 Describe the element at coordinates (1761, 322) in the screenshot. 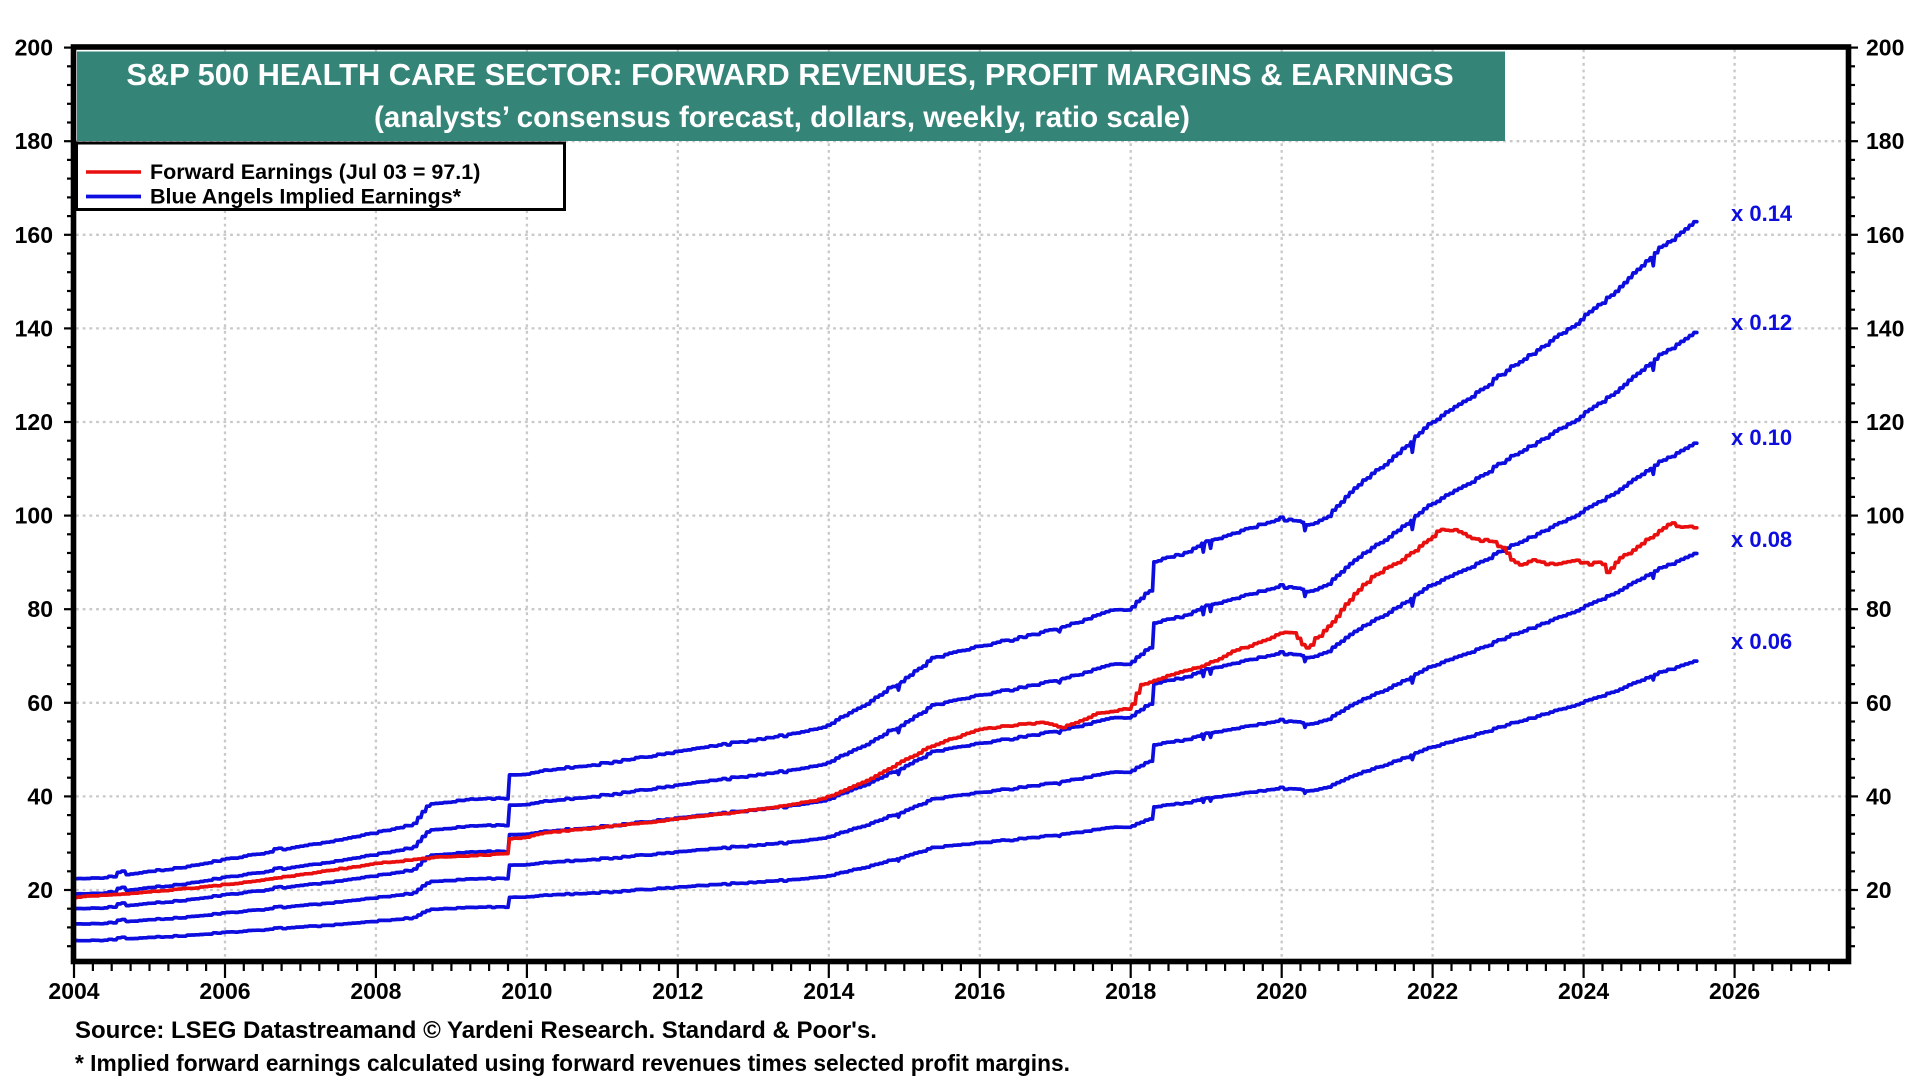

I see `svg-text: x 0.12` at that location.